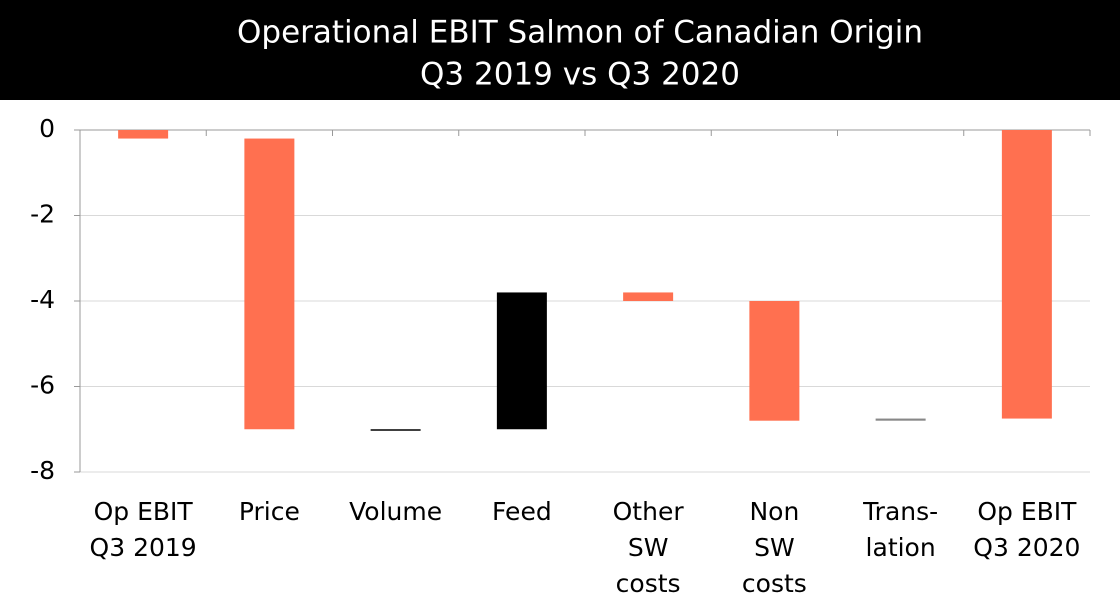  I want to click on chart-subtitle: Q3 2019 vs Q3 2020, so click(580, 75).